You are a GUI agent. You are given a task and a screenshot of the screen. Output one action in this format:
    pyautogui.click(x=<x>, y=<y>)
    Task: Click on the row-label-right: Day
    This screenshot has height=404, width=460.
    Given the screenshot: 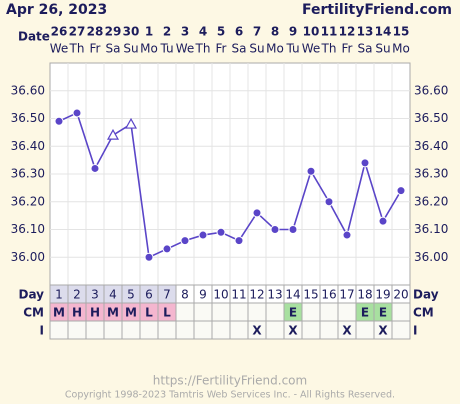 What is the action you would take?
    pyautogui.click(x=426, y=295)
    